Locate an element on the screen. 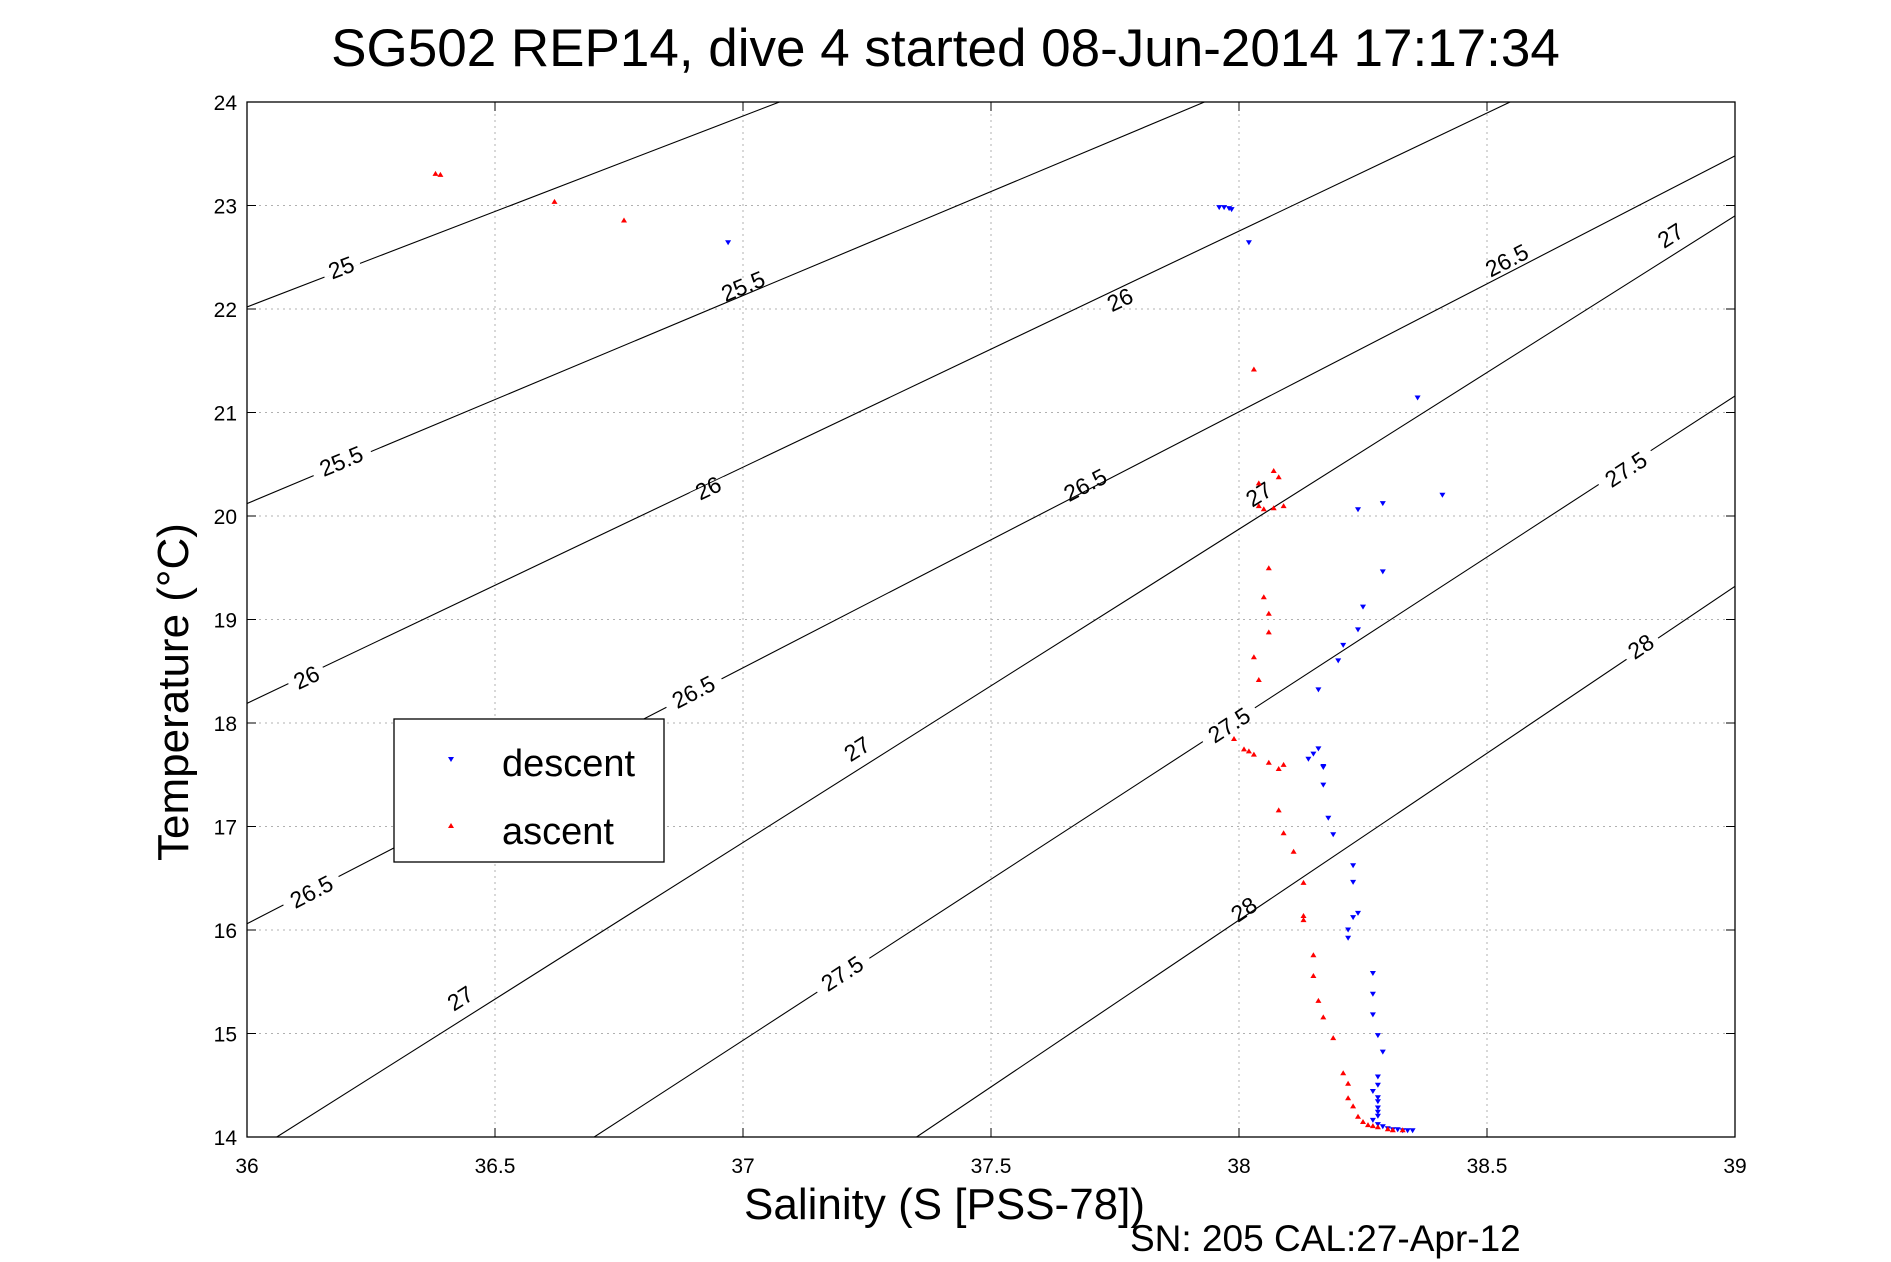 The image size is (1891, 1262). y-tick-label: 14 is located at coordinates (226, 1138).